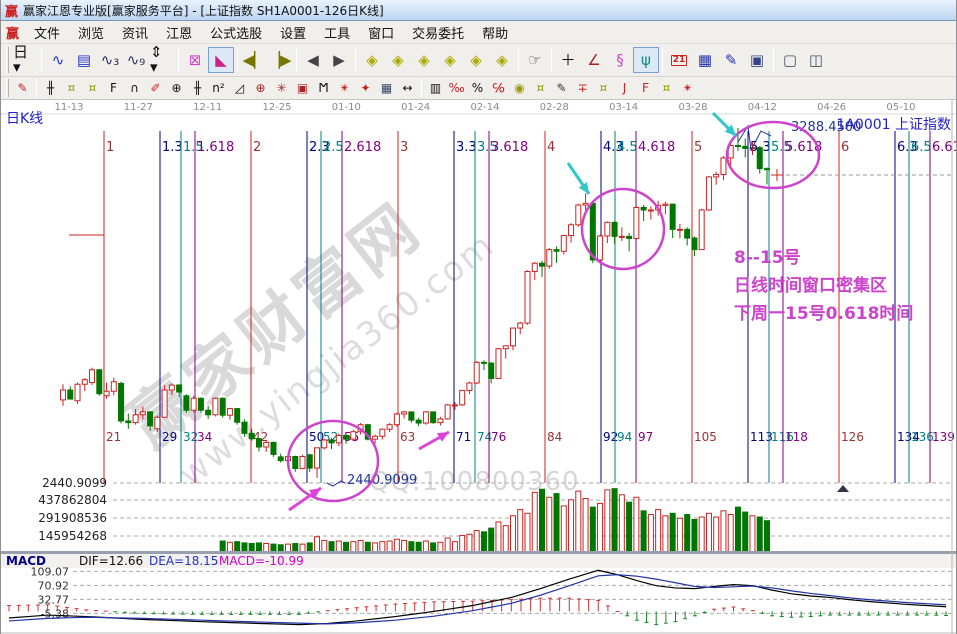 Image resolution: width=957 pixels, height=634 pixels. I want to click on menu-item-1: 浏览, so click(91, 34).